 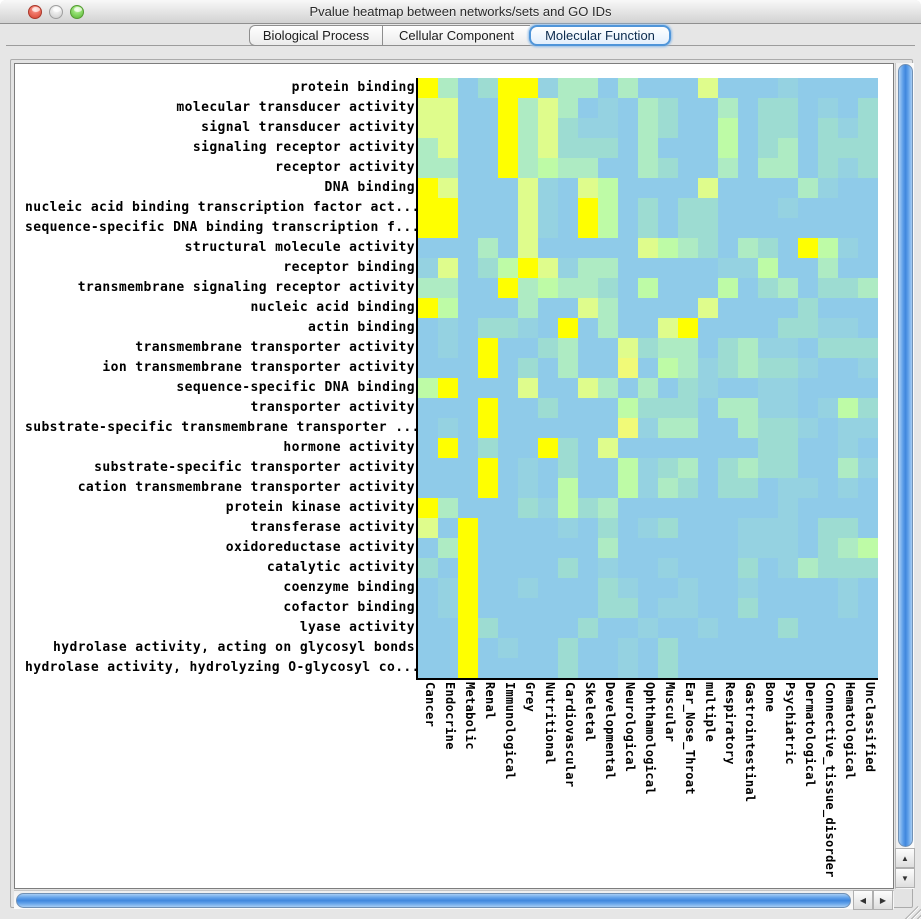 What do you see at coordinates (320, 547) in the screenshot?
I see `row-label: oxidoreductase activity` at bounding box center [320, 547].